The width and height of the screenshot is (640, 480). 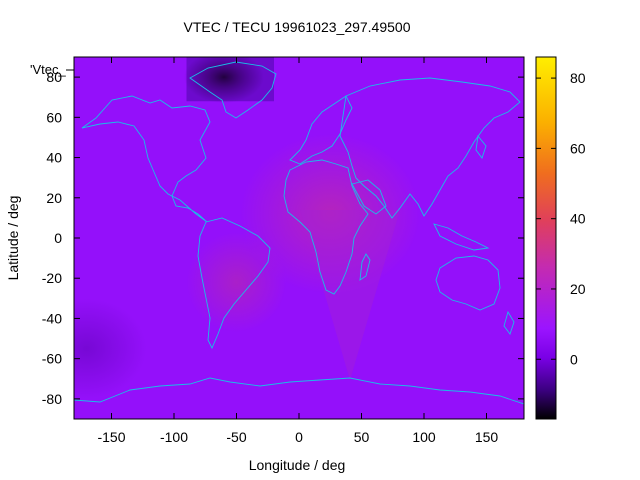 What do you see at coordinates (110, 348) in the screenshot?
I see `pacific-low-region` at bounding box center [110, 348].